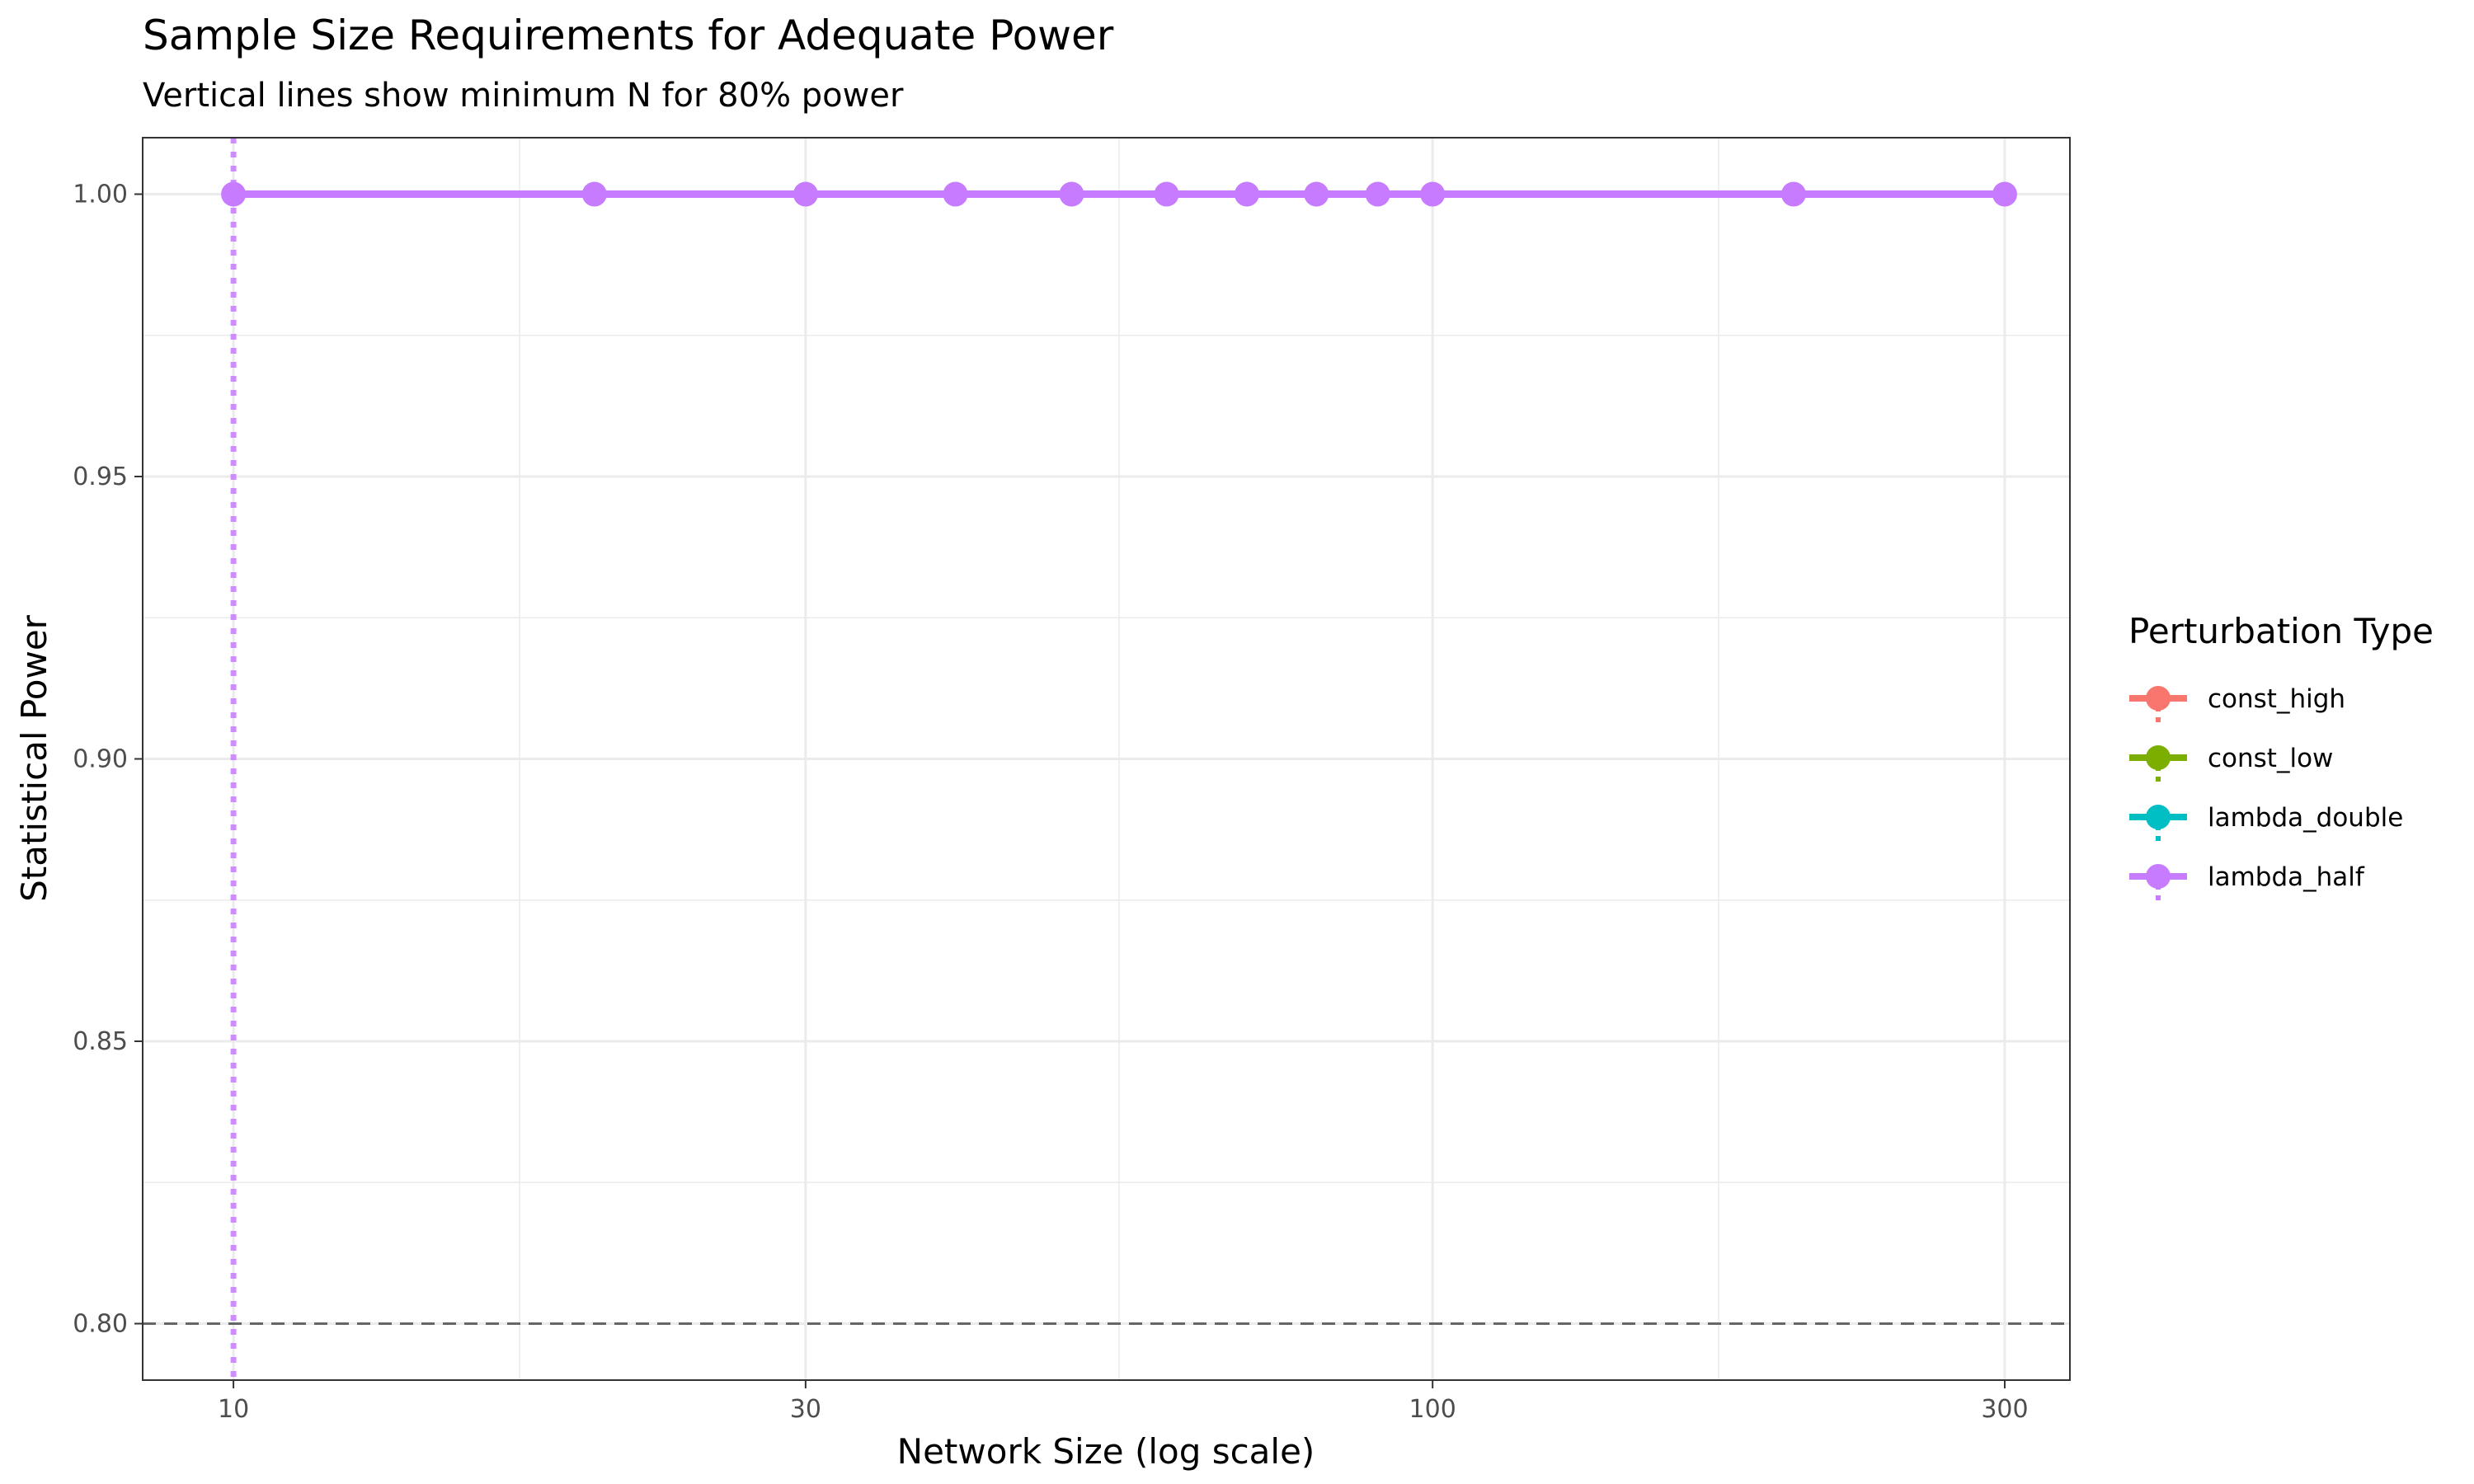 The width and height of the screenshot is (2474, 1484). What do you see at coordinates (34, 758) in the screenshot?
I see `y-axis-title: Statistical Power` at bounding box center [34, 758].